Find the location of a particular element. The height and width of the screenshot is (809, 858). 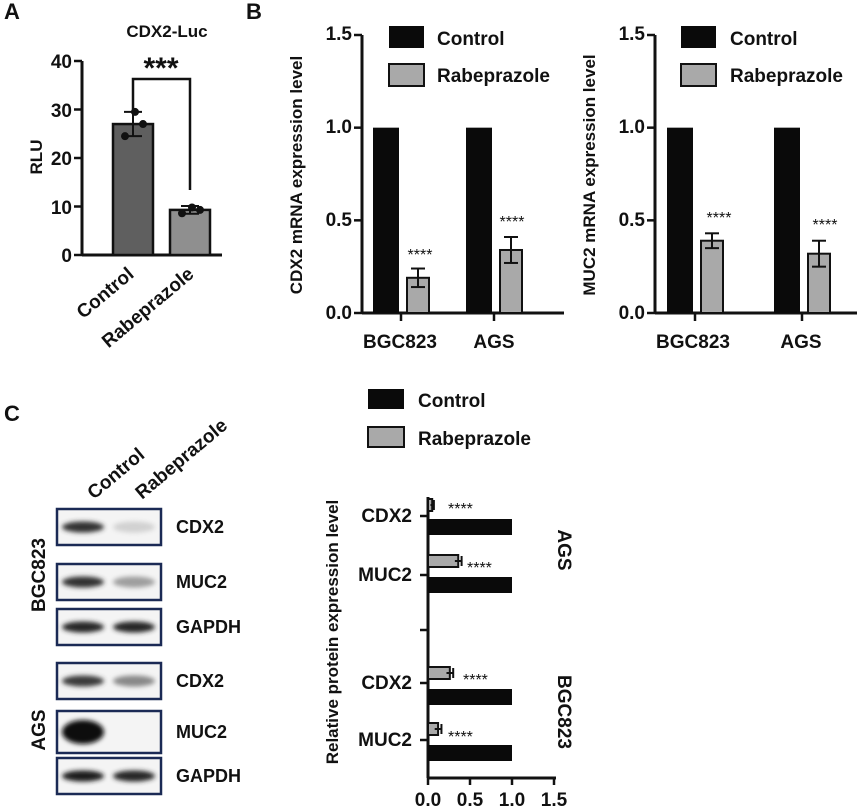

panel-label-c: C is located at coordinates (12, 413).